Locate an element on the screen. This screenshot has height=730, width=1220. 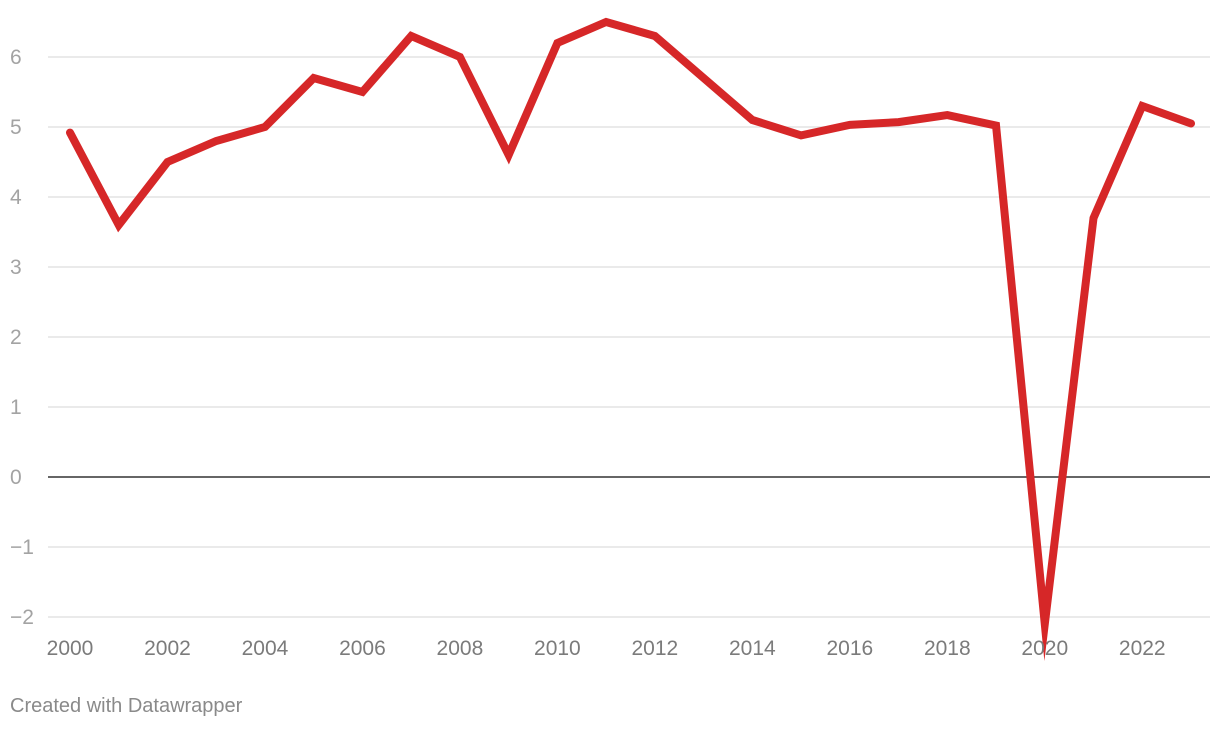
x-tick-label: 2018 is located at coordinates (947, 648).